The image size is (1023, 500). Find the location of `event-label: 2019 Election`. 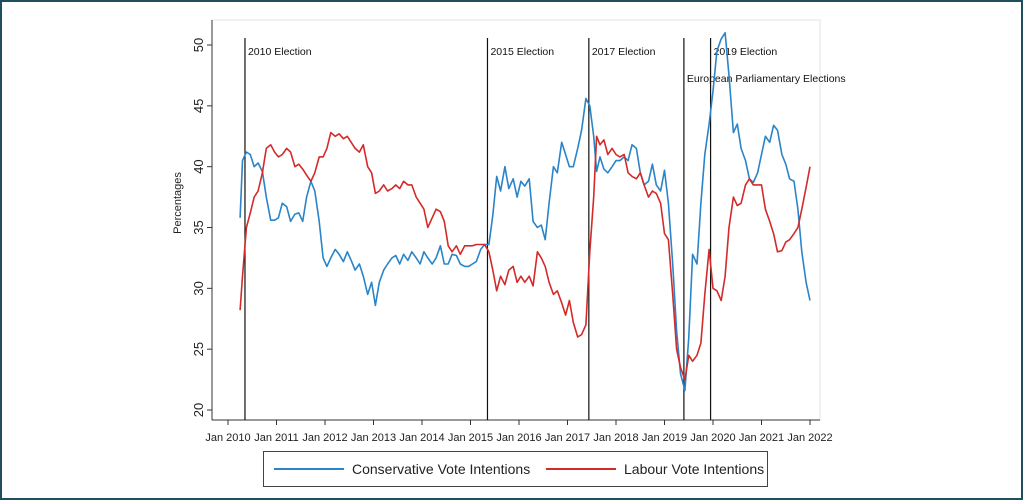

event-label: 2019 Election is located at coordinates (746, 52).